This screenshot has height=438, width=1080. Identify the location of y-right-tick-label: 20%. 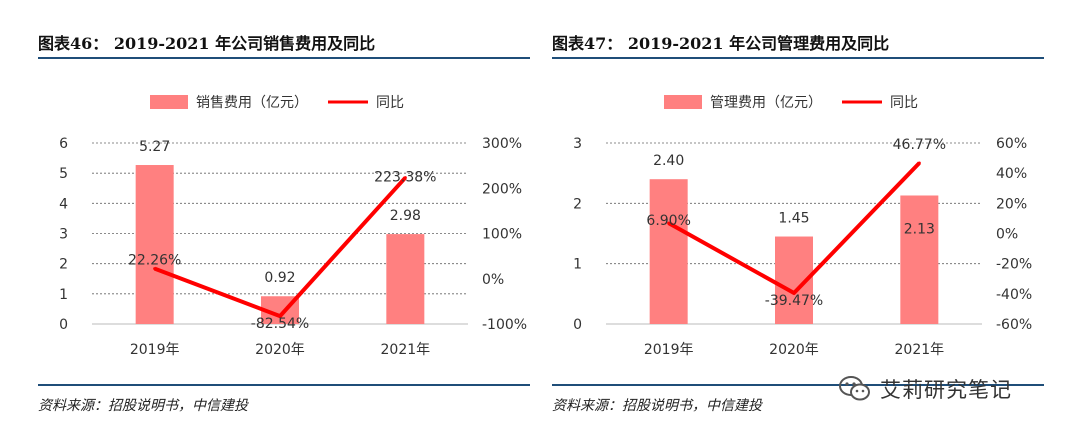
(1011, 204).